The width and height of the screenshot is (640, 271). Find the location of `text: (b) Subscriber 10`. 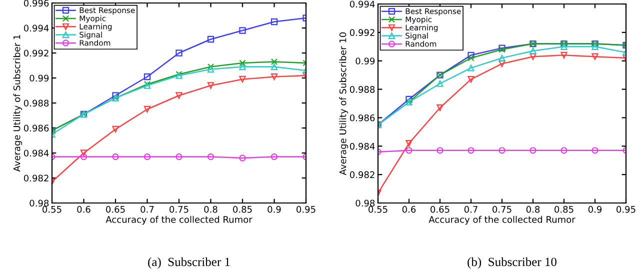

text: (b) Subscriber 10 is located at coordinates (512, 263).